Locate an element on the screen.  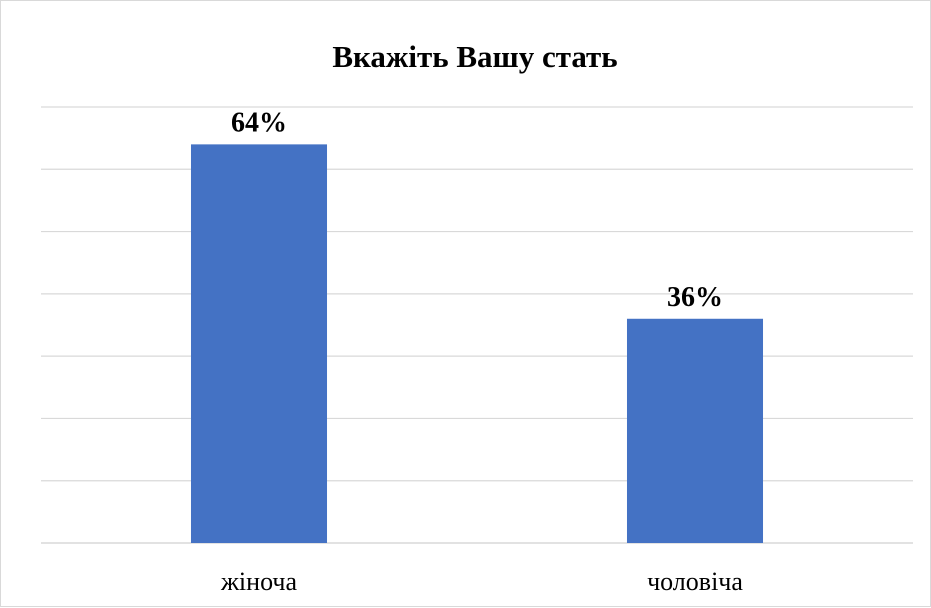
category-labels: жіноча чоловіча is located at coordinates (481, 581).